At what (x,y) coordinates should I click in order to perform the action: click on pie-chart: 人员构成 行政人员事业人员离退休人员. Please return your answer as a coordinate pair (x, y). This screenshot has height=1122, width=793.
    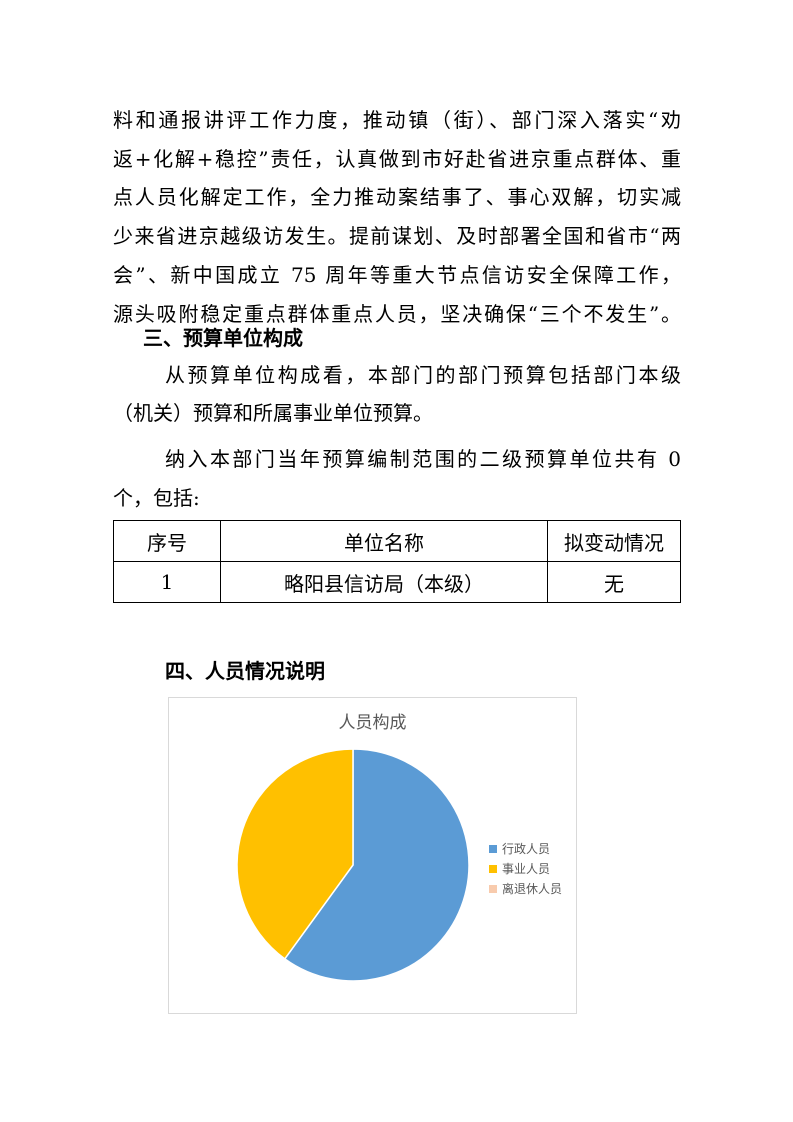
    Looking at the image, I should click on (372, 855).